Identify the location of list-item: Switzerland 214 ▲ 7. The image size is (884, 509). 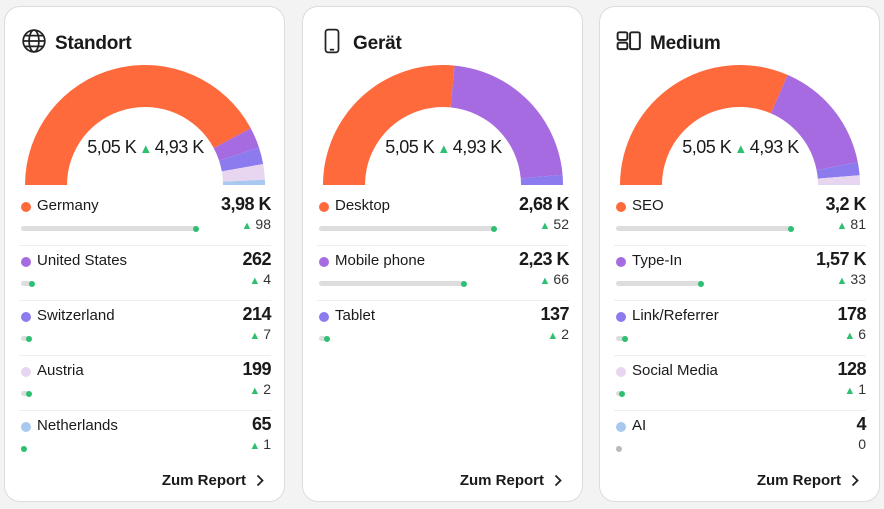
(145, 328).